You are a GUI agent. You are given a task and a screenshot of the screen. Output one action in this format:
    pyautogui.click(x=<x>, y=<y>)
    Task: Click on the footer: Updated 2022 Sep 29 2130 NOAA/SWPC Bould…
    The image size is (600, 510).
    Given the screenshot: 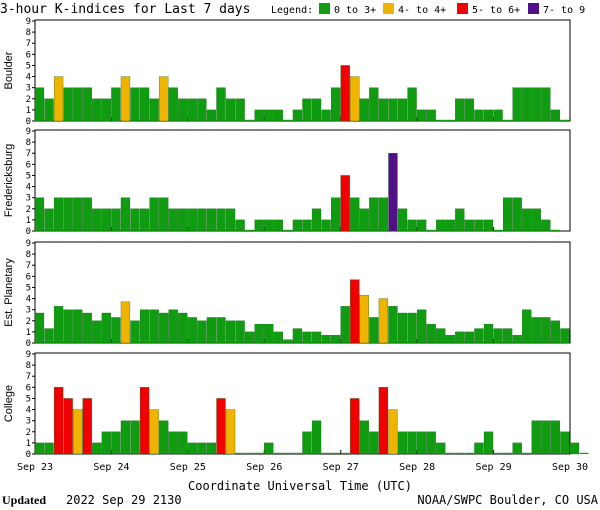 What is the action you would take?
    pyautogui.click(x=300, y=500)
    